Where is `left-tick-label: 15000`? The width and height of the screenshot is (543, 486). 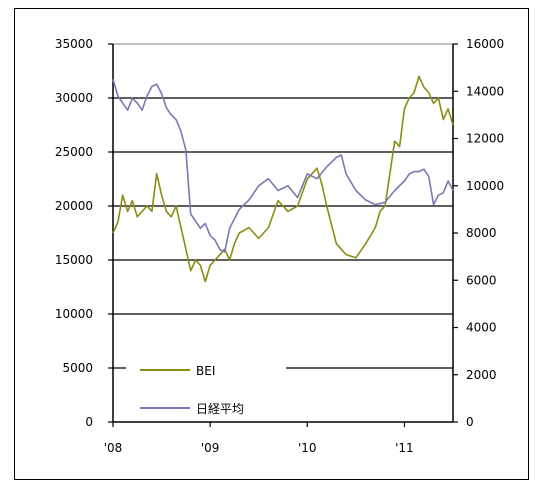 left-tick-label: 15000 is located at coordinates (74, 260).